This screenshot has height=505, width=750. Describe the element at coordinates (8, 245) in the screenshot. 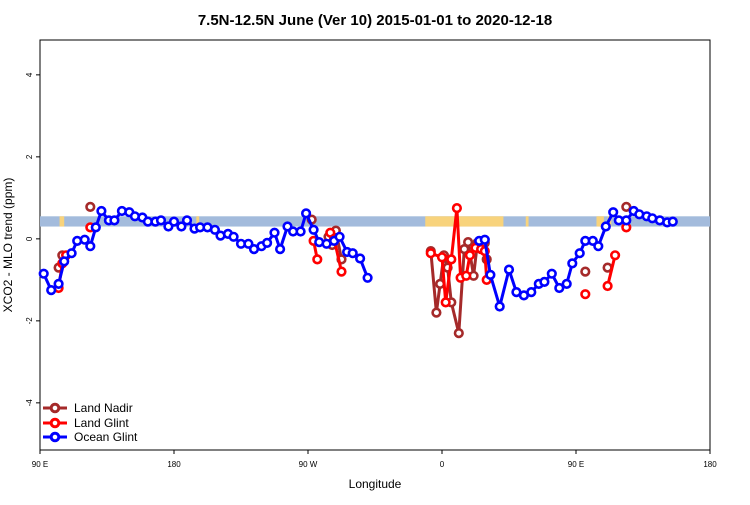

I see `y-axis-label: XCO2 - MLO trend (ppm)` at that location.